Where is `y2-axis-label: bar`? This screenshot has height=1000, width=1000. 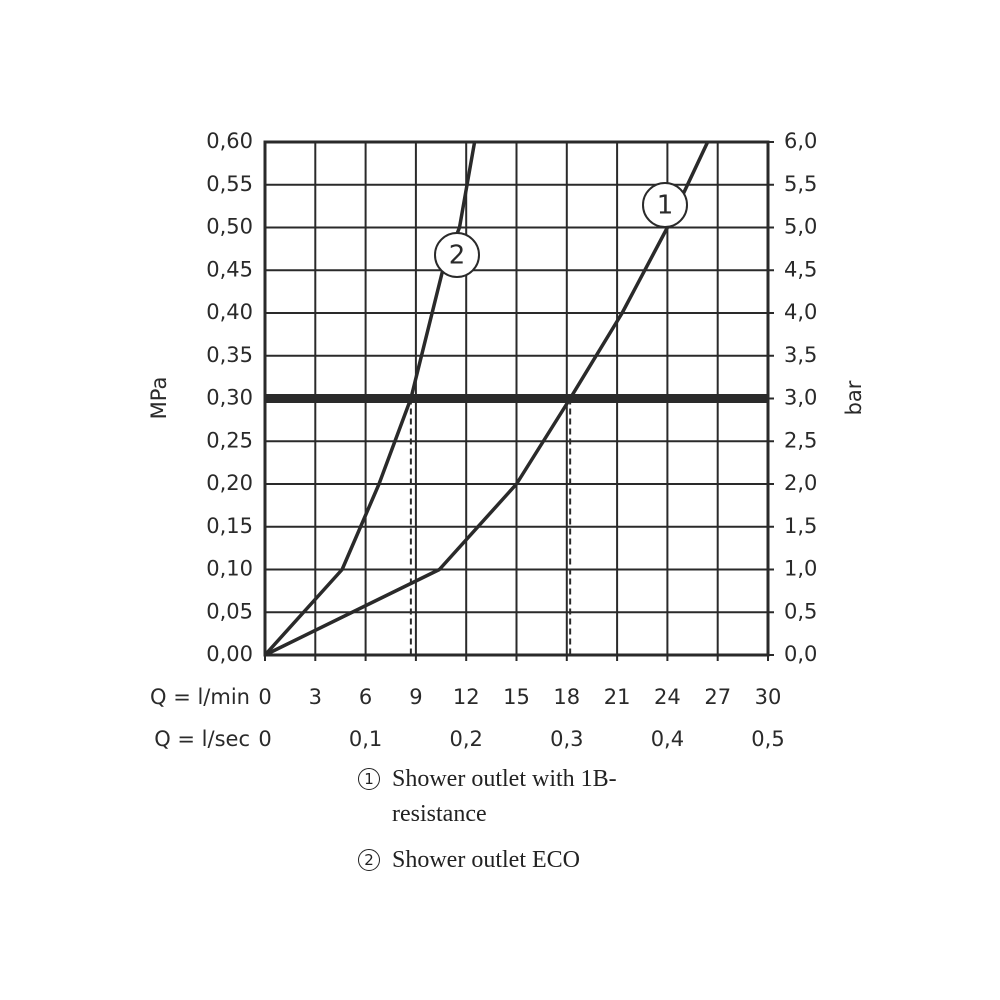
y2-axis-label: bar is located at coordinates (854, 397).